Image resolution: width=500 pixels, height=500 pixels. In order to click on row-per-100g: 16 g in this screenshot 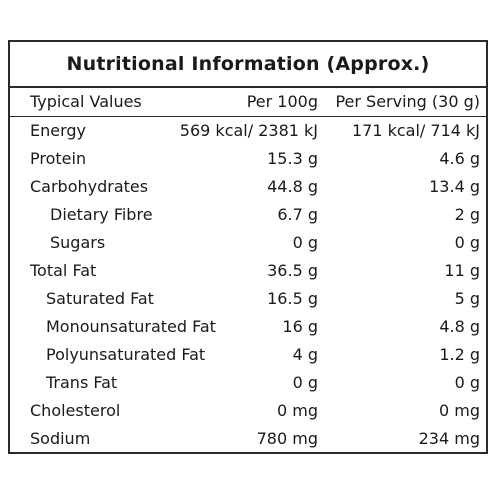, I will do `click(300, 326)`.